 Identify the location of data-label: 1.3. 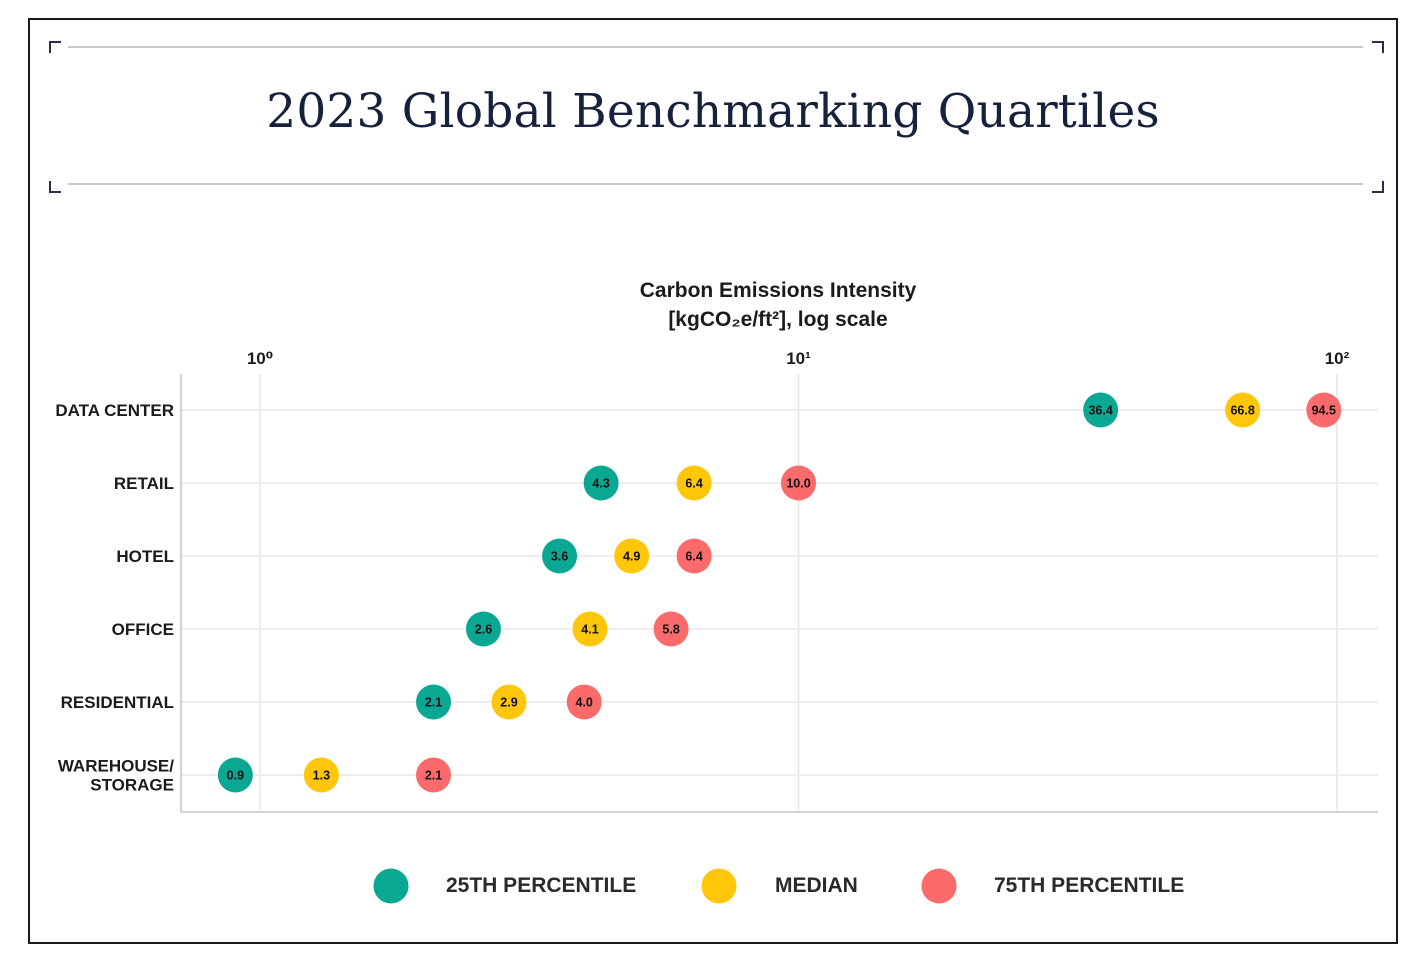
(321, 776).